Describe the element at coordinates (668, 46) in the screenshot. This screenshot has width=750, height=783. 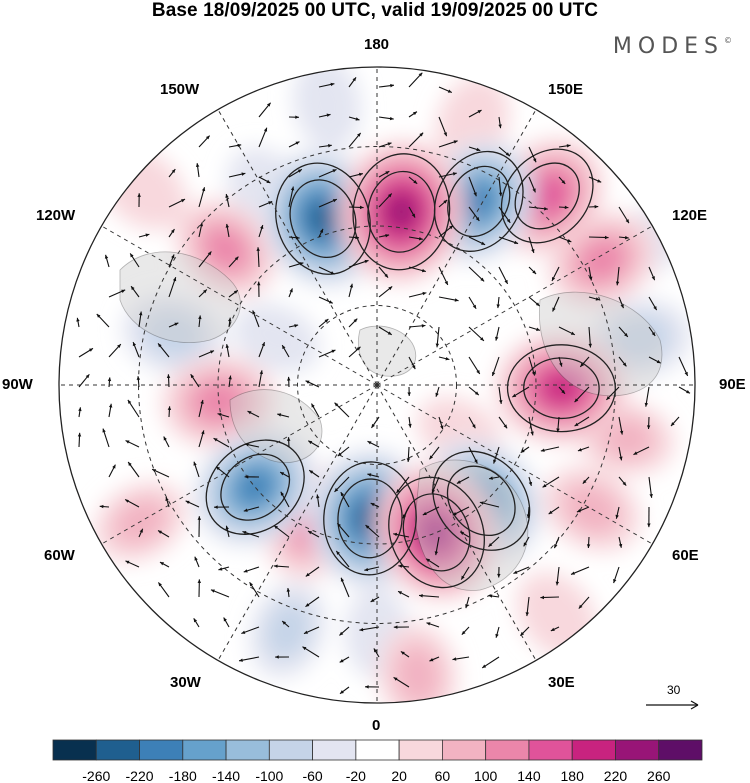
I see `brand-name: MODES` at that location.